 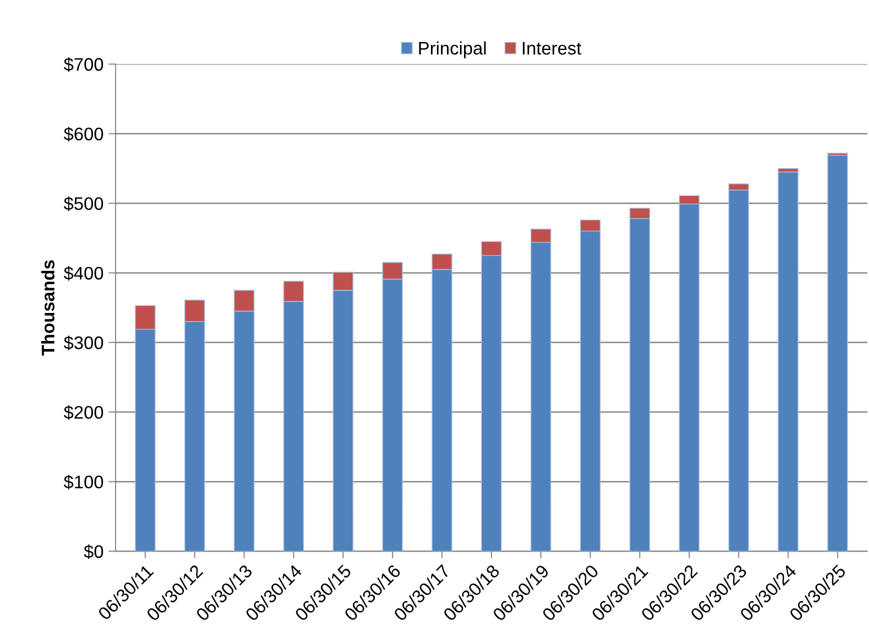 What do you see at coordinates (84, 204) in the screenshot?
I see `y-tick-label: $500` at bounding box center [84, 204].